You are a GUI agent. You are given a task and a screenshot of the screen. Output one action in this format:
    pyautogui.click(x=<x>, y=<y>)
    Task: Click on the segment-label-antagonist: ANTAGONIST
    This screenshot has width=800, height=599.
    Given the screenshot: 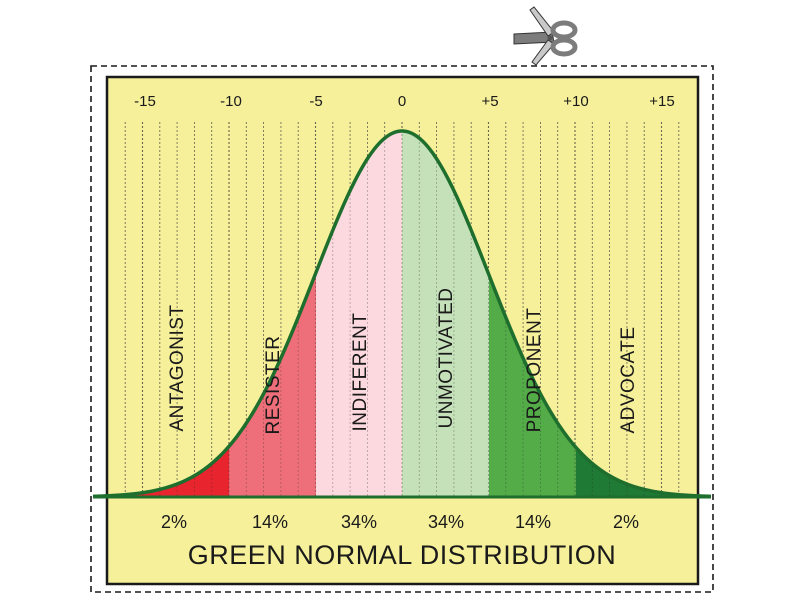 What is the action you would take?
    pyautogui.click(x=177, y=367)
    